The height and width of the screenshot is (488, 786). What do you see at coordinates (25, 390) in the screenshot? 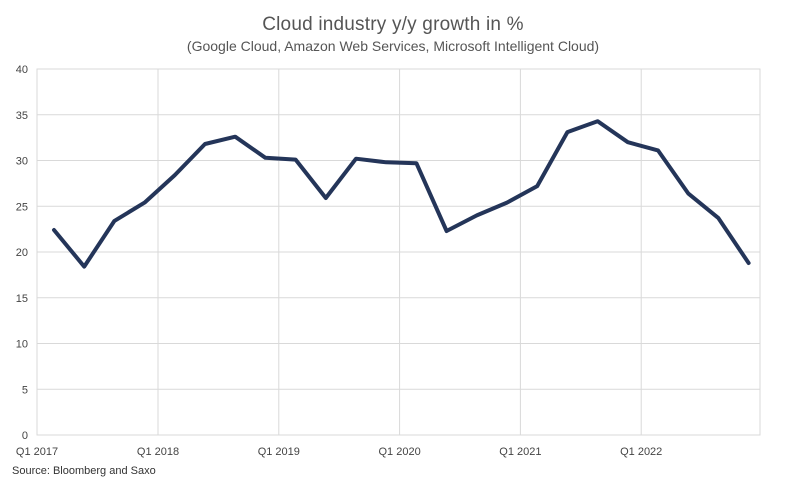
I see `y-tick-label: 5` at bounding box center [25, 390].